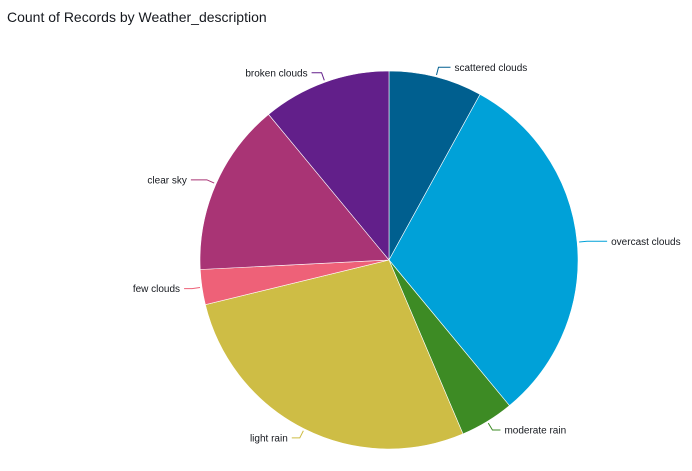  I want to click on slice-label-overcast-clouds: overcast clouds, so click(645, 242).